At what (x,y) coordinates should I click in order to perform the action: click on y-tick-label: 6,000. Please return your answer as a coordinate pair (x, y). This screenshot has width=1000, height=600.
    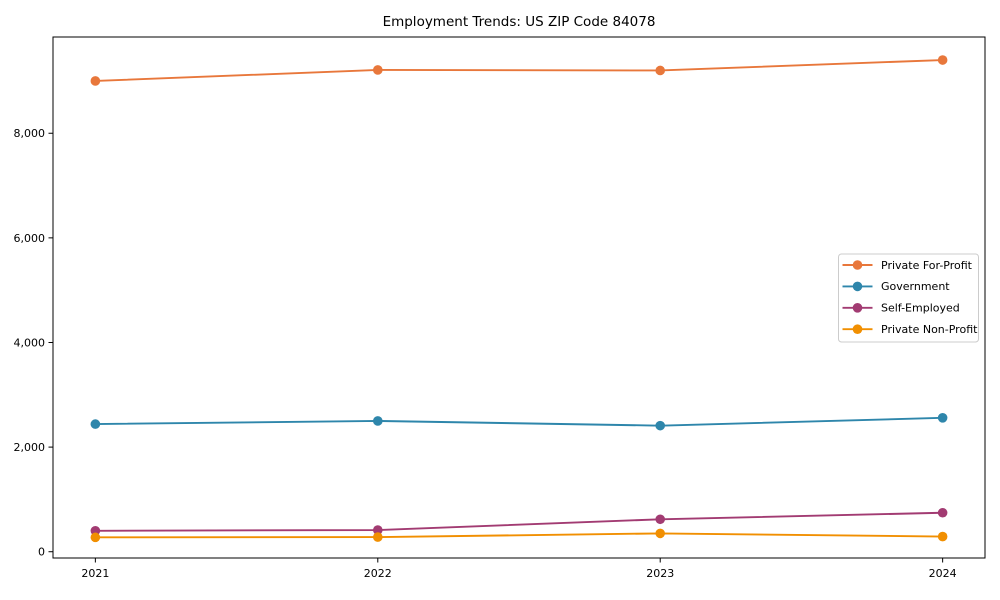
    Looking at the image, I should click on (30, 238).